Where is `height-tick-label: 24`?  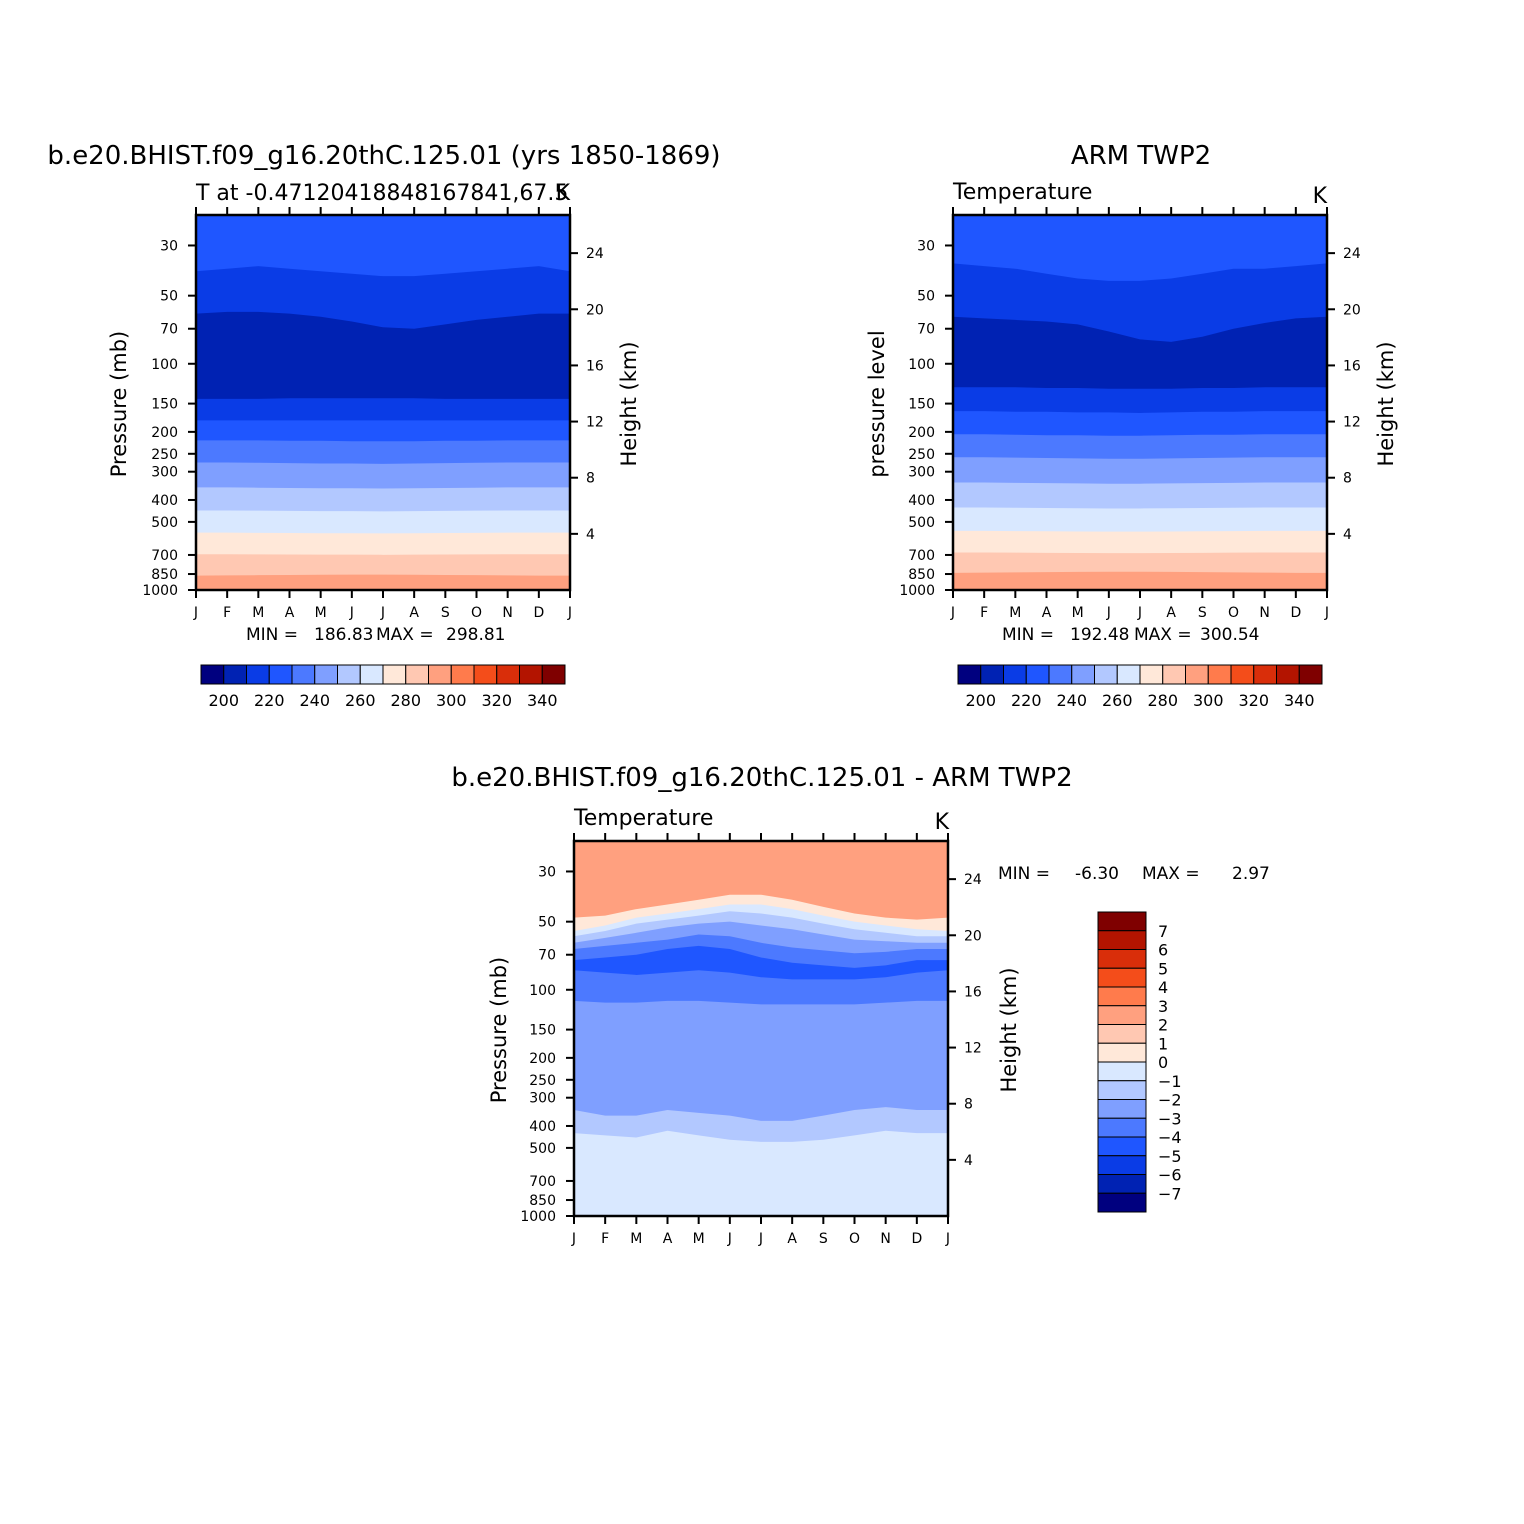
height-tick-label: 24 is located at coordinates (595, 254).